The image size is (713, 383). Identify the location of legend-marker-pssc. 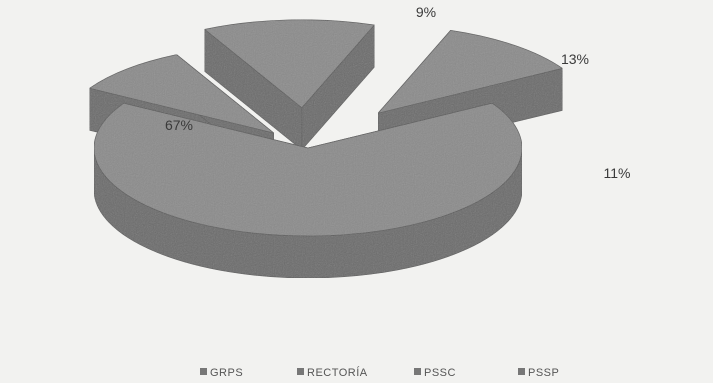
(417, 371).